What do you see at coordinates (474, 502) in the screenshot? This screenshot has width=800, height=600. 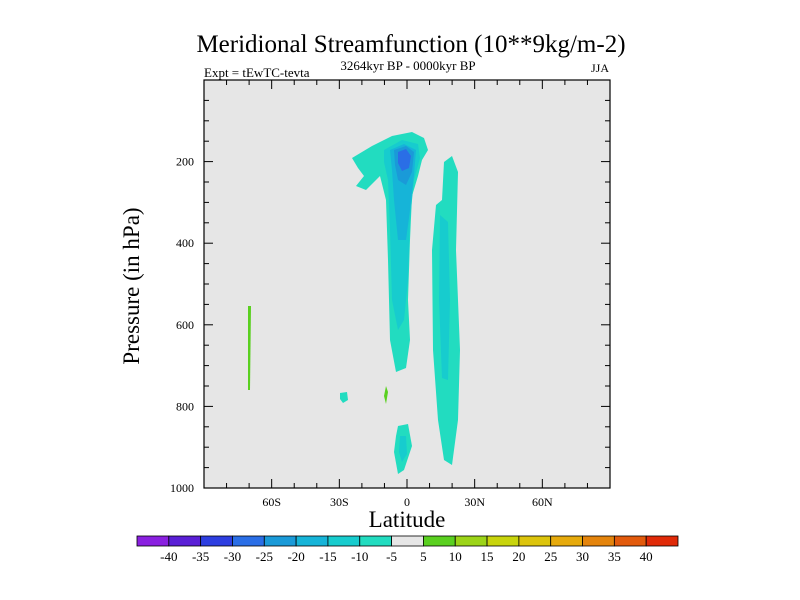 I see `x-tick-label: 30N` at bounding box center [474, 502].